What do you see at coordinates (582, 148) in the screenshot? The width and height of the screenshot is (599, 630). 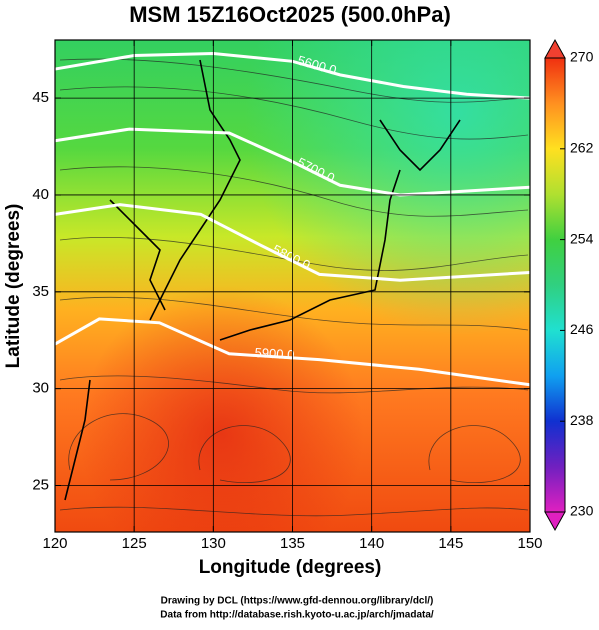 I see `colorbar-tick-label: 262` at bounding box center [582, 148].